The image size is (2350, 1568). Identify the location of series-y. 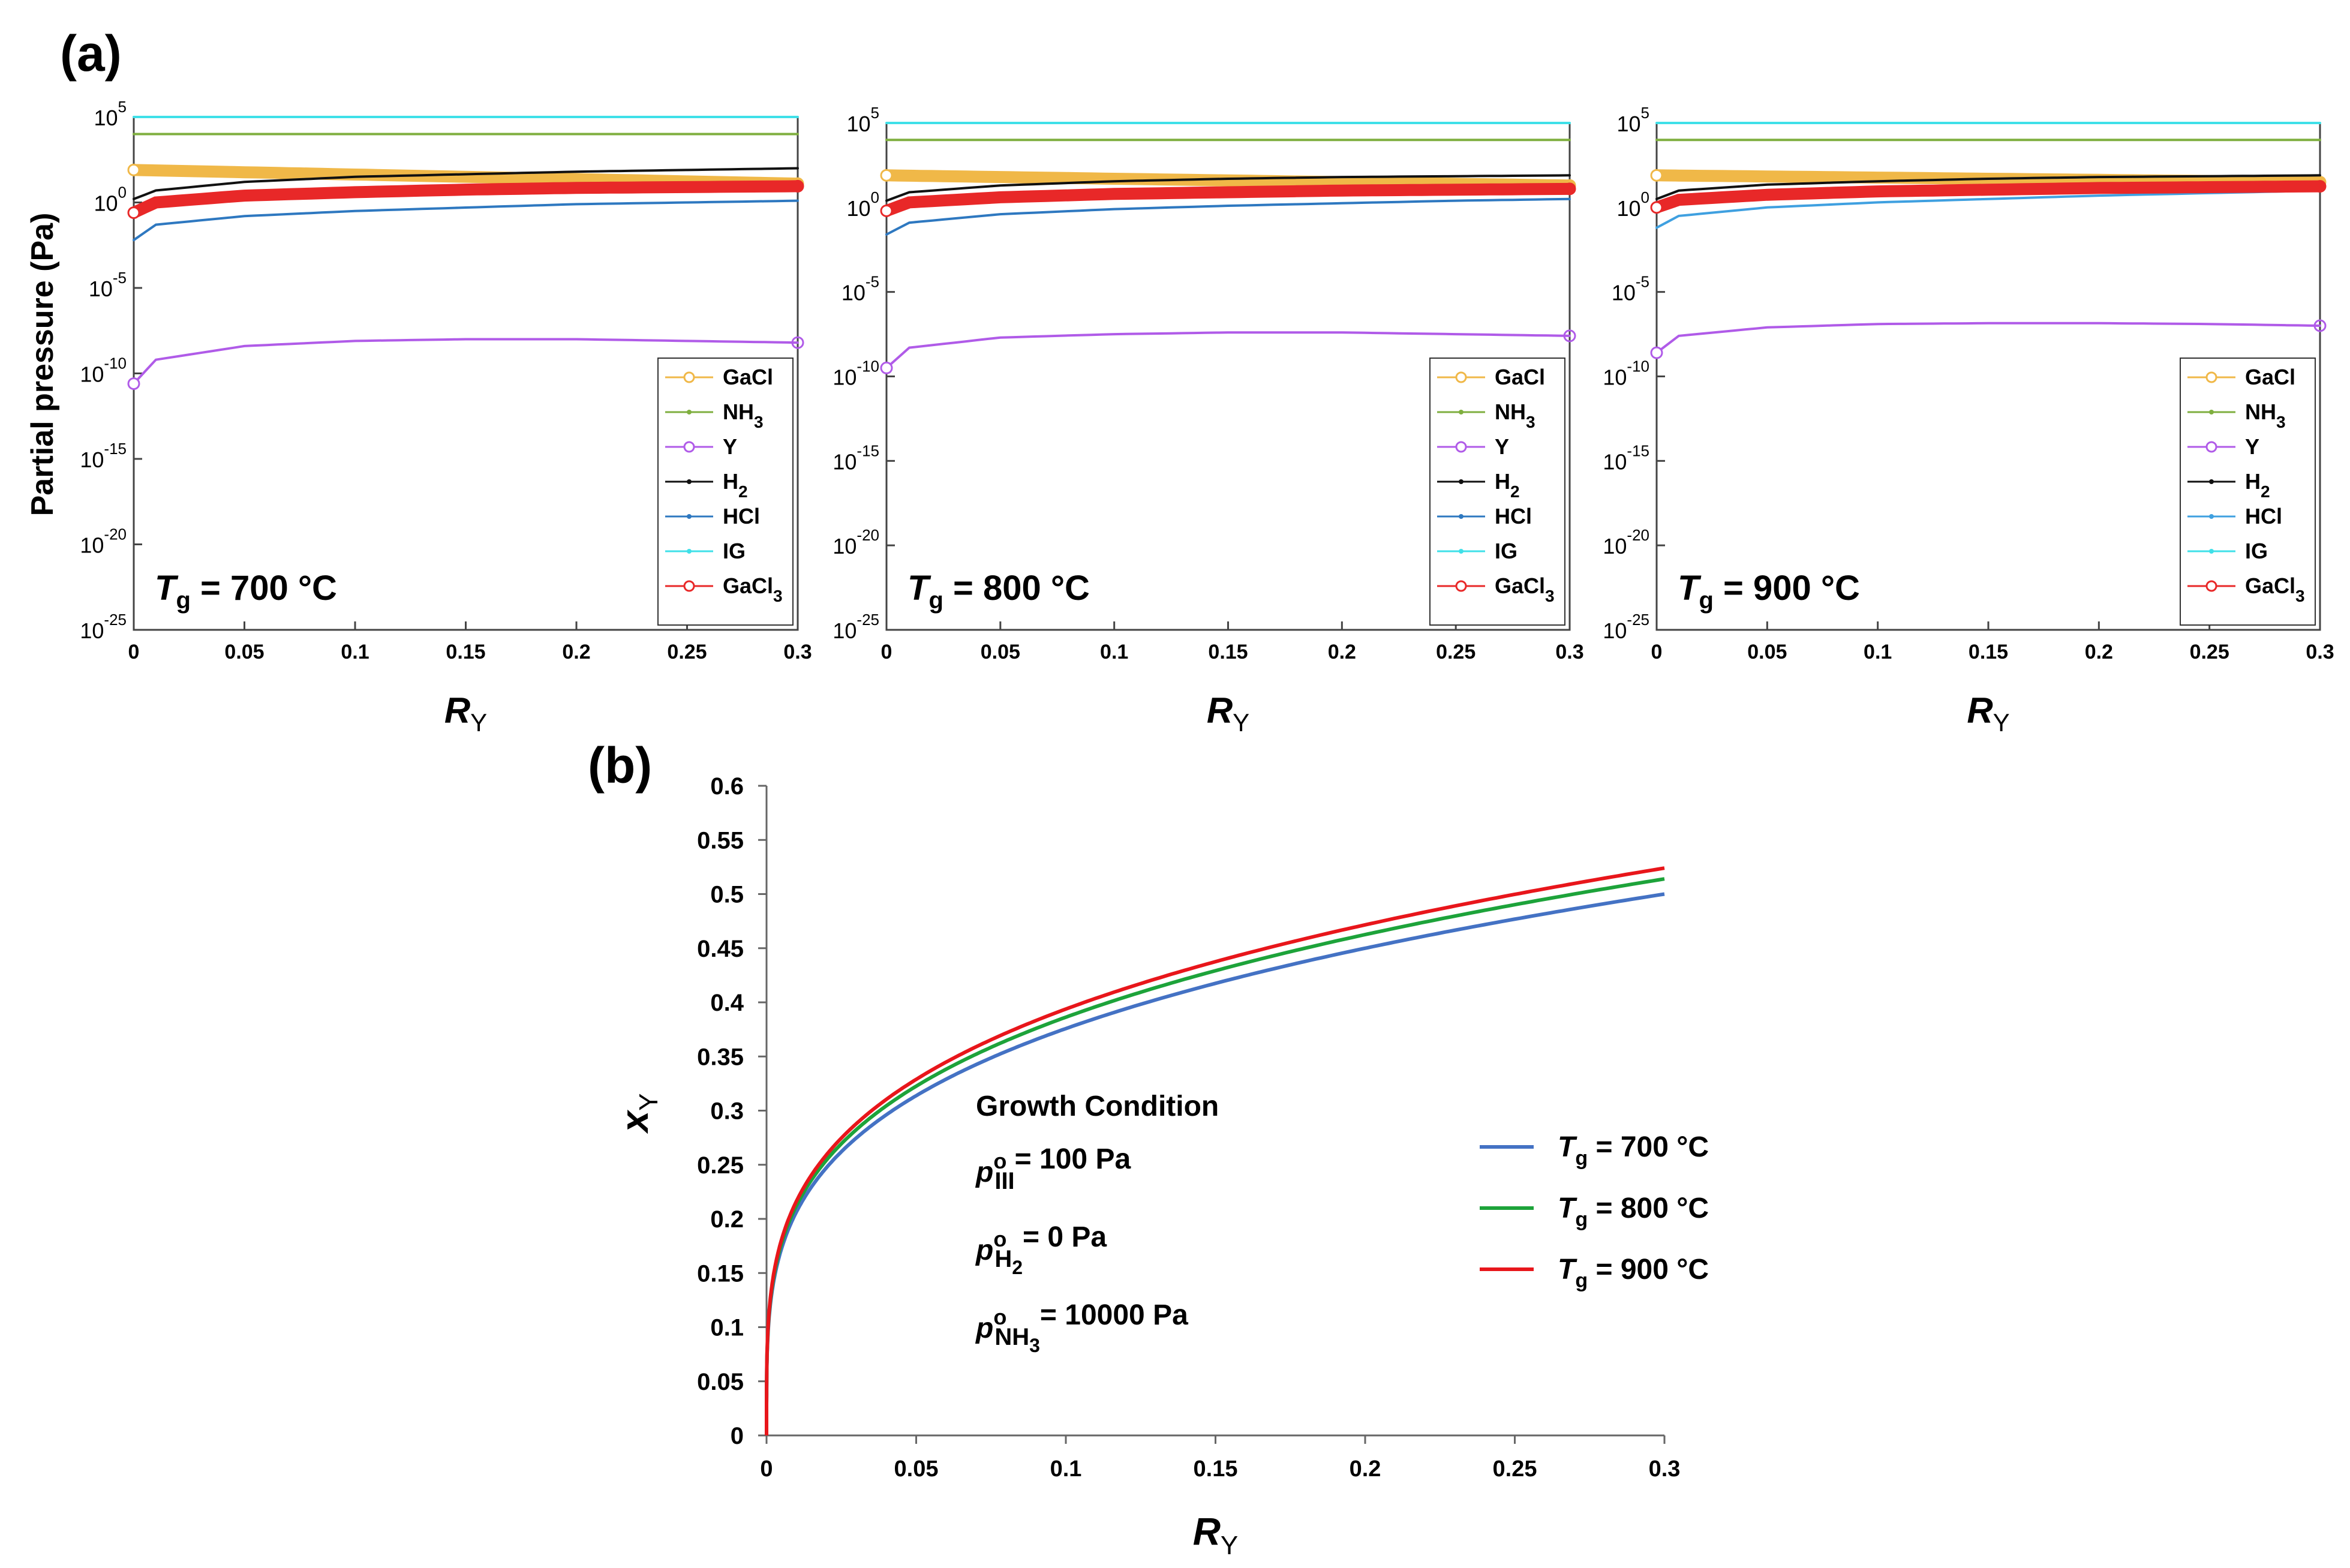
(1989, 339).